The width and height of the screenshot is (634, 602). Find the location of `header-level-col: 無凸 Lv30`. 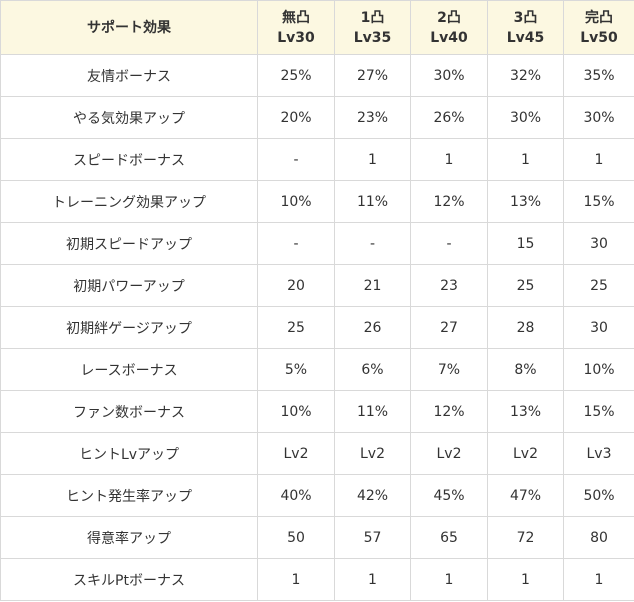

header-level-col: 無凸 Lv30 is located at coordinates (296, 27).